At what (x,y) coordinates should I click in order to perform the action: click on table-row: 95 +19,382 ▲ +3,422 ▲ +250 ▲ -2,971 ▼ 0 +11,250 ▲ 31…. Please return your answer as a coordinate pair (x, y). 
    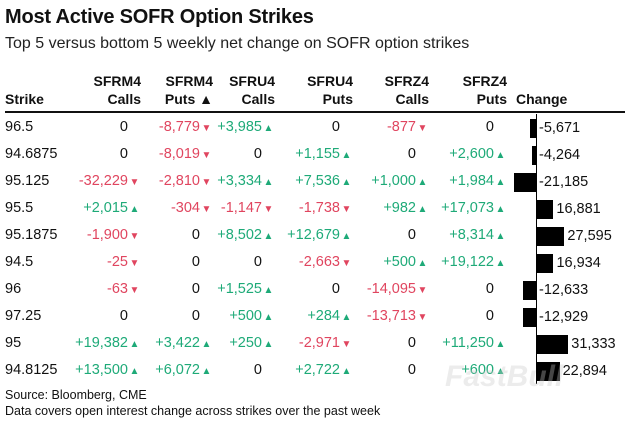
    Looking at the image, I should click on (317, 343).